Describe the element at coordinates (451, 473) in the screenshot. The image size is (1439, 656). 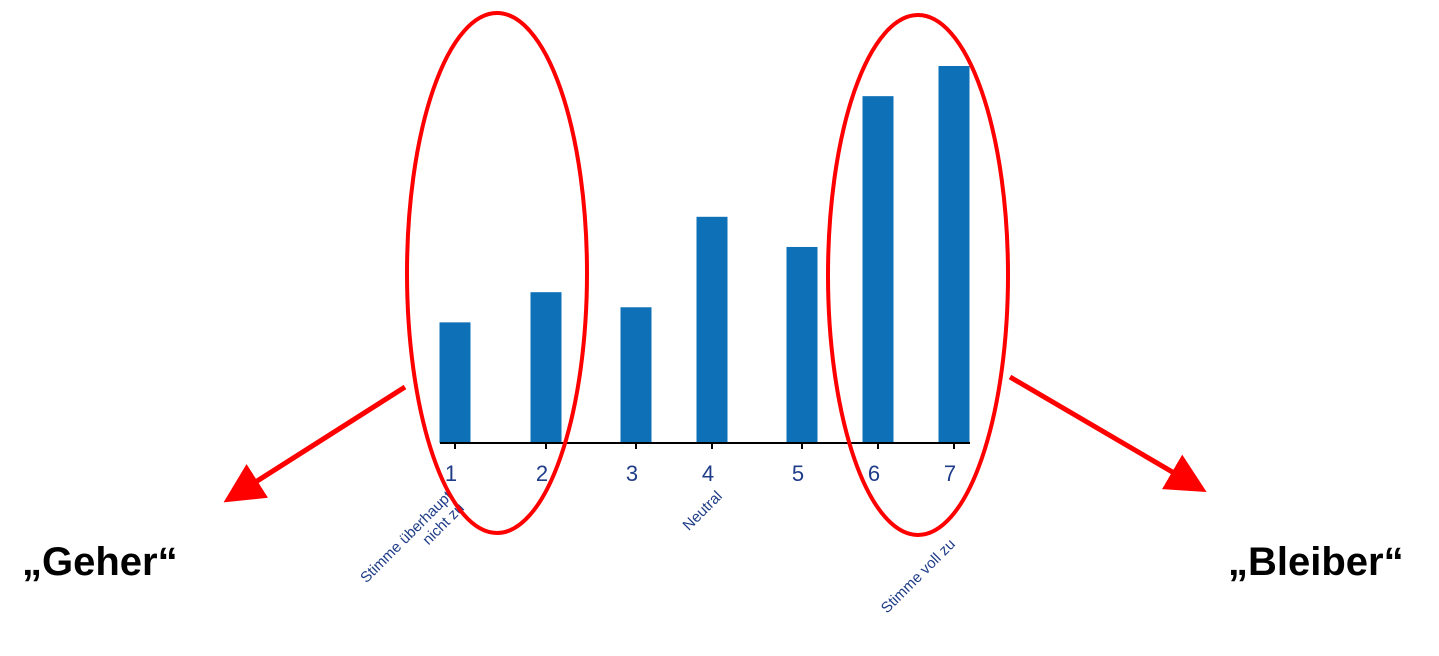
I see `x-tick-label-1: 1` at that location.